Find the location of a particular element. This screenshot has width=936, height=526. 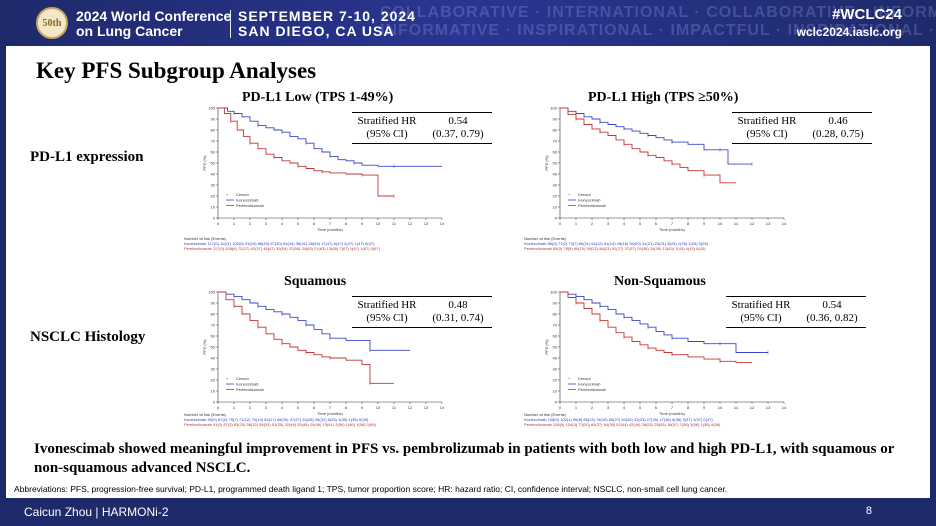

y-tick-label: 20 is located at coordinates (555, 196).